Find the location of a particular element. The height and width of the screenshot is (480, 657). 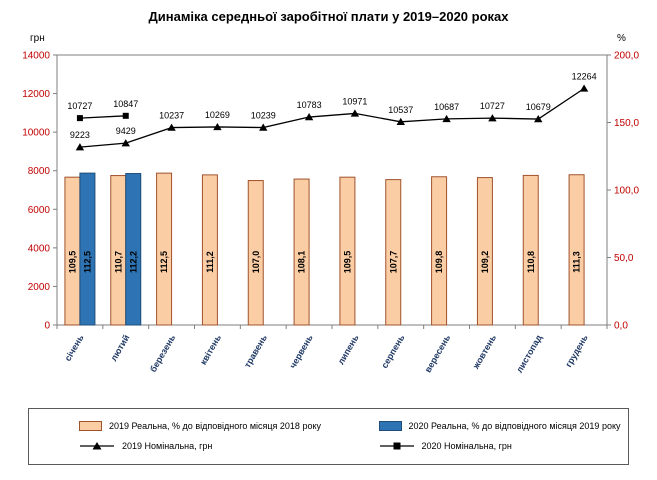

square-marker-icon is located at coordinates (396, 446).